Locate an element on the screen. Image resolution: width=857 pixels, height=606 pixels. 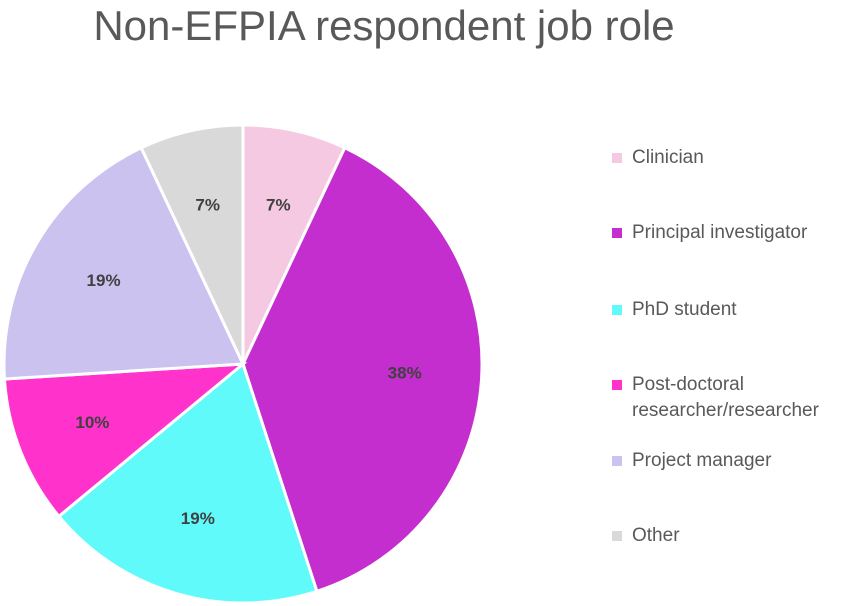
slice-label-2: 19% is located at coordinates (198, 518).